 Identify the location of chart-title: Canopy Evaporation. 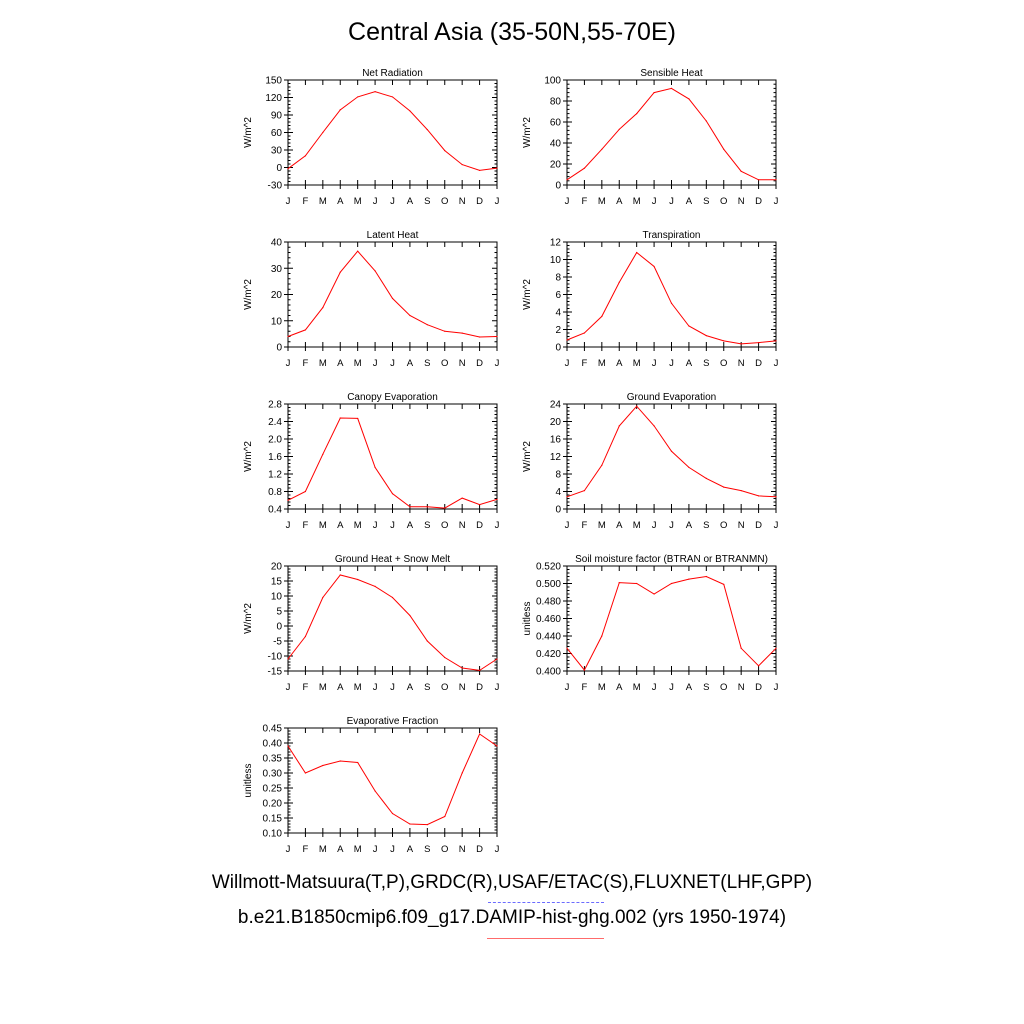
(392, 397).